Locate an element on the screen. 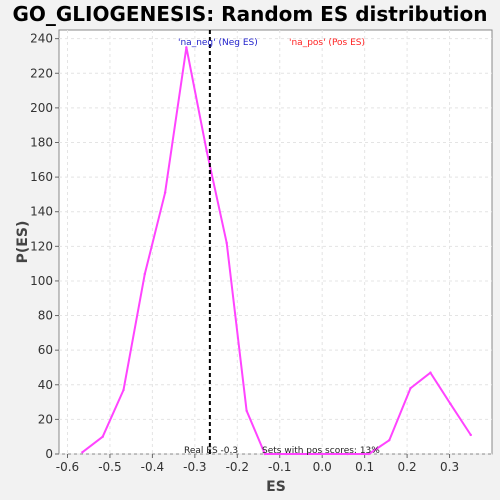 The width and height of the screenshot is (500, 500). legend-pos: 'na_pos' (Pos ES) is located at coordinates (327, 43).